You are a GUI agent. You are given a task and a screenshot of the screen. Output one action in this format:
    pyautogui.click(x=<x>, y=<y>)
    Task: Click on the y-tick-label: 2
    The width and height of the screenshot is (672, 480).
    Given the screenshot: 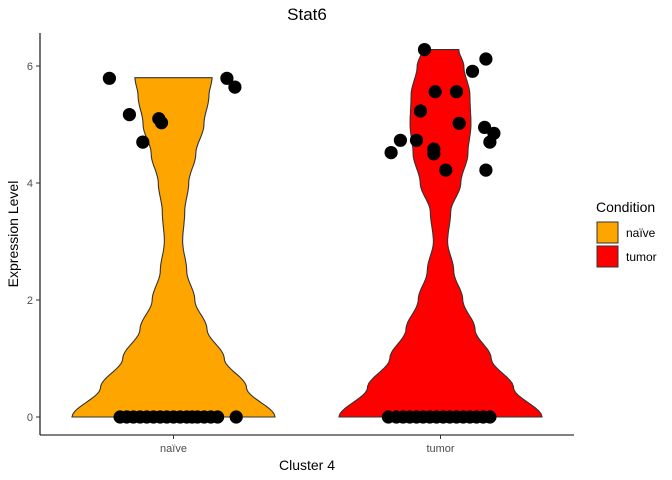 What is the action you would take?
    pyautogui.click(x=30, y=301)
    